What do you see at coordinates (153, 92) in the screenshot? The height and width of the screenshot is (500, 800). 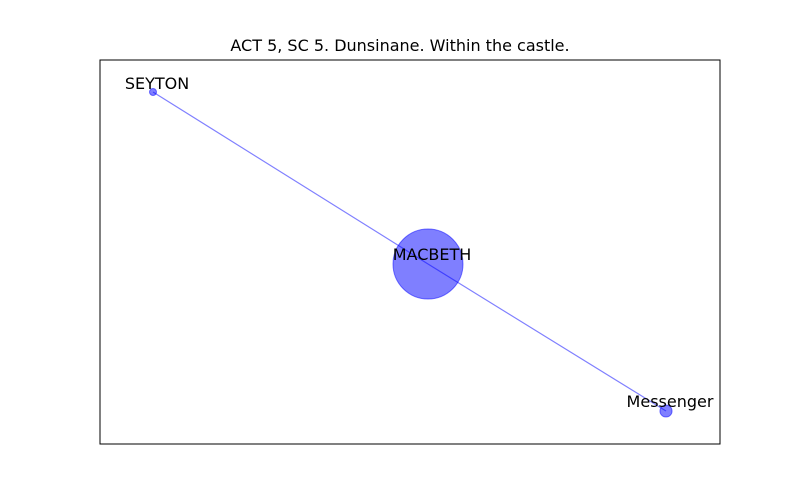 I see `node-seyton` at bounding box center [153, 92].